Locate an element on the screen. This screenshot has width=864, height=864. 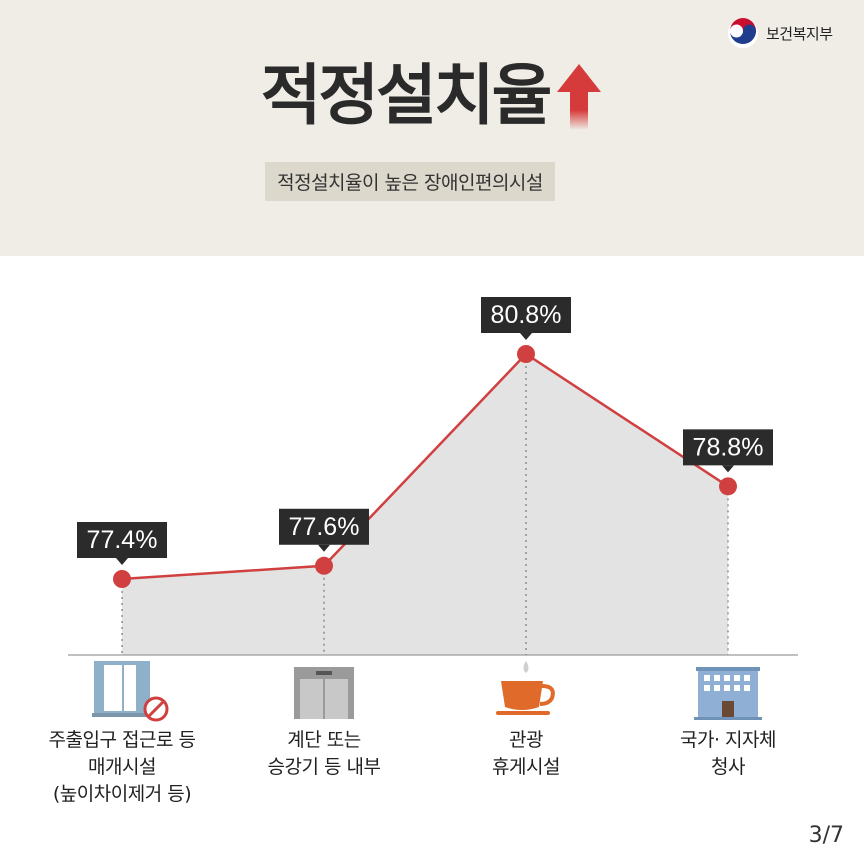
subtitle: 적정설치율이 높은 장애인편의시설 is located at coordinates (410, 181).